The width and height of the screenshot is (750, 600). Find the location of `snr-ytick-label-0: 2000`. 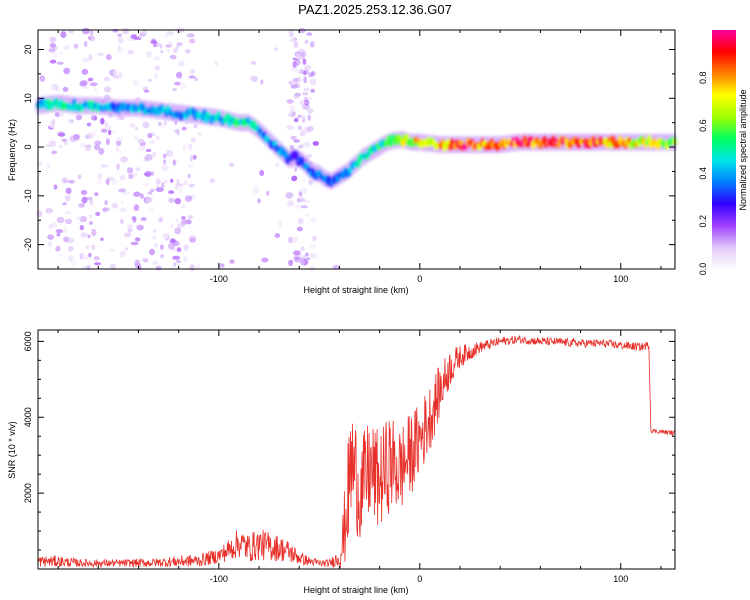

snr-ytick-label-0: 2000 is located at coordinates (28, 493).